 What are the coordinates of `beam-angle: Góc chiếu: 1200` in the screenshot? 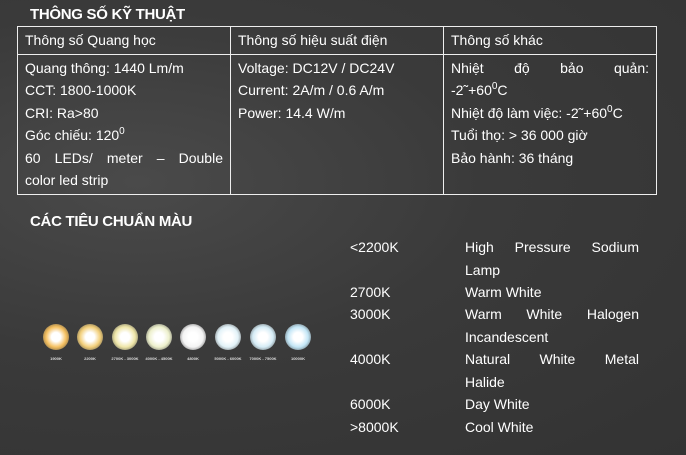 It's located at (75, 135).